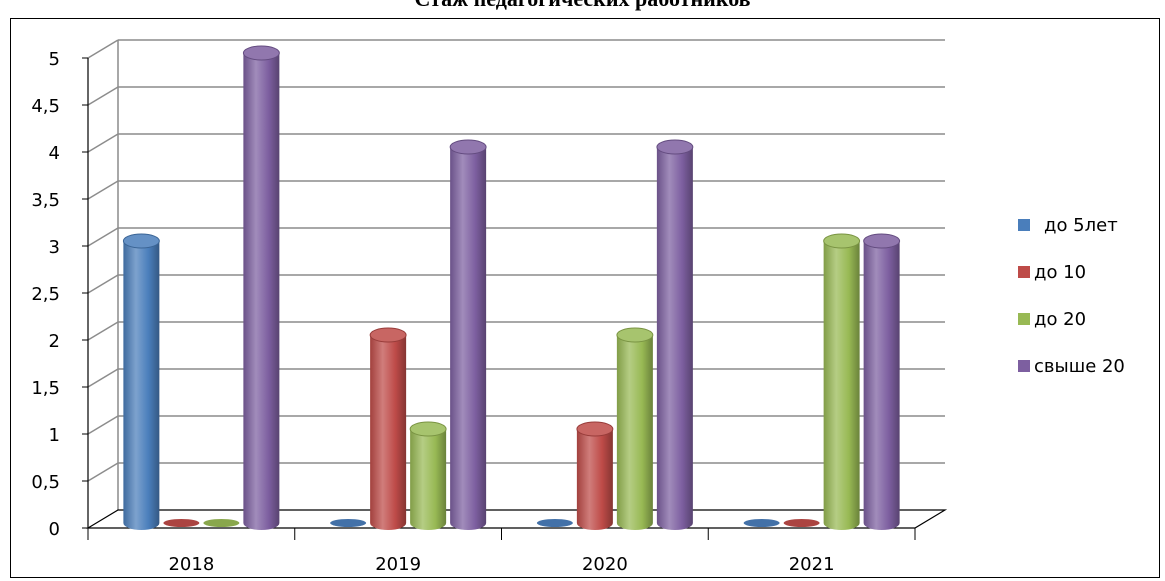  I want to click on x-tick-label: 2019, so click(398, 564).